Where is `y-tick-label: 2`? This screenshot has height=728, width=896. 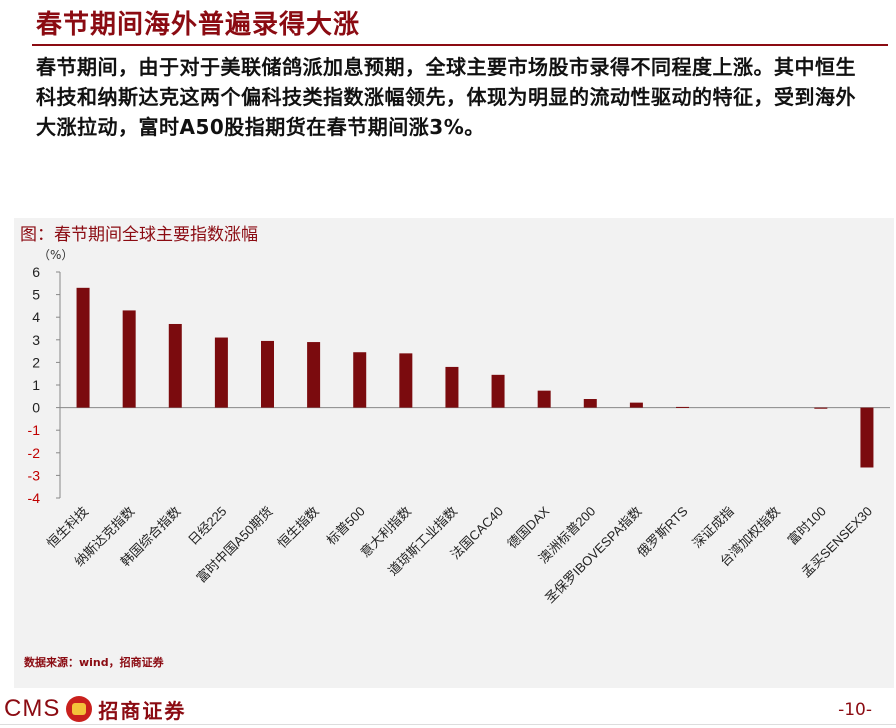
y-tick-label: 2 is located at coordinates (36, 362).